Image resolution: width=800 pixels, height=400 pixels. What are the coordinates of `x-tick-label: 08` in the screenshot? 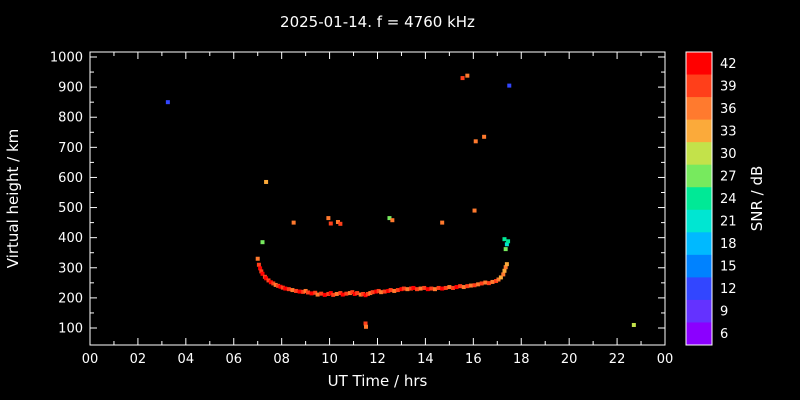 It's located at (281, 359).